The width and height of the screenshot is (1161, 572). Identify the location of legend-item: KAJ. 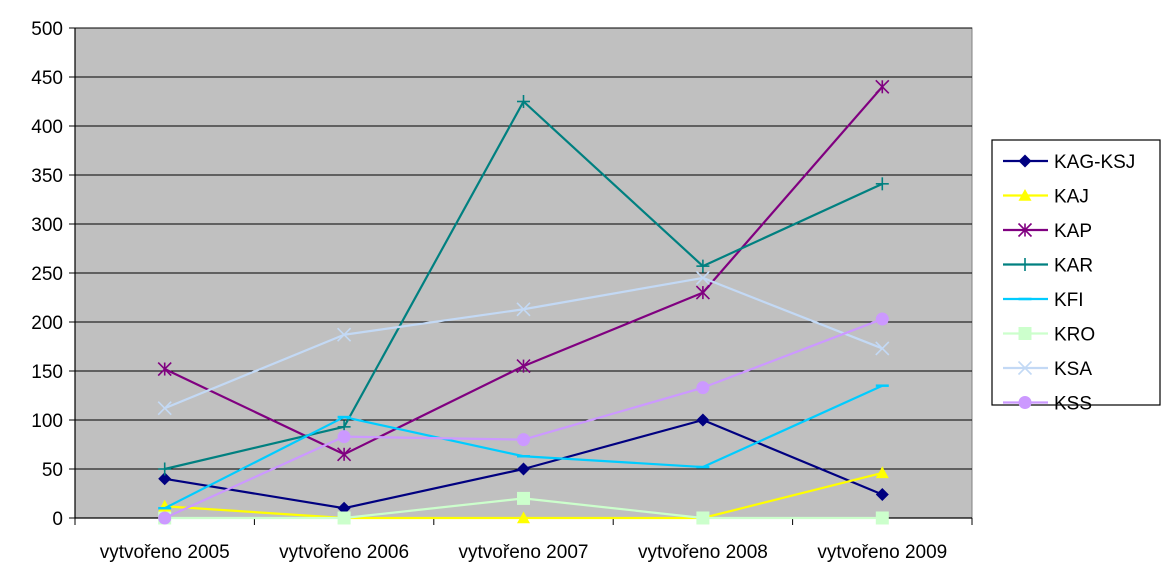
(1046, 197).